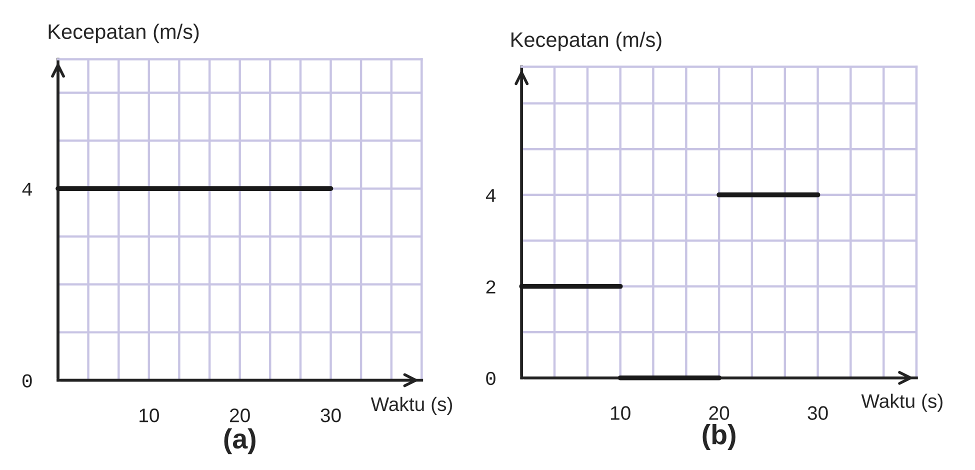 This screenshot has height=470, width=975. I want to click on text: (a), so click(240, 441).